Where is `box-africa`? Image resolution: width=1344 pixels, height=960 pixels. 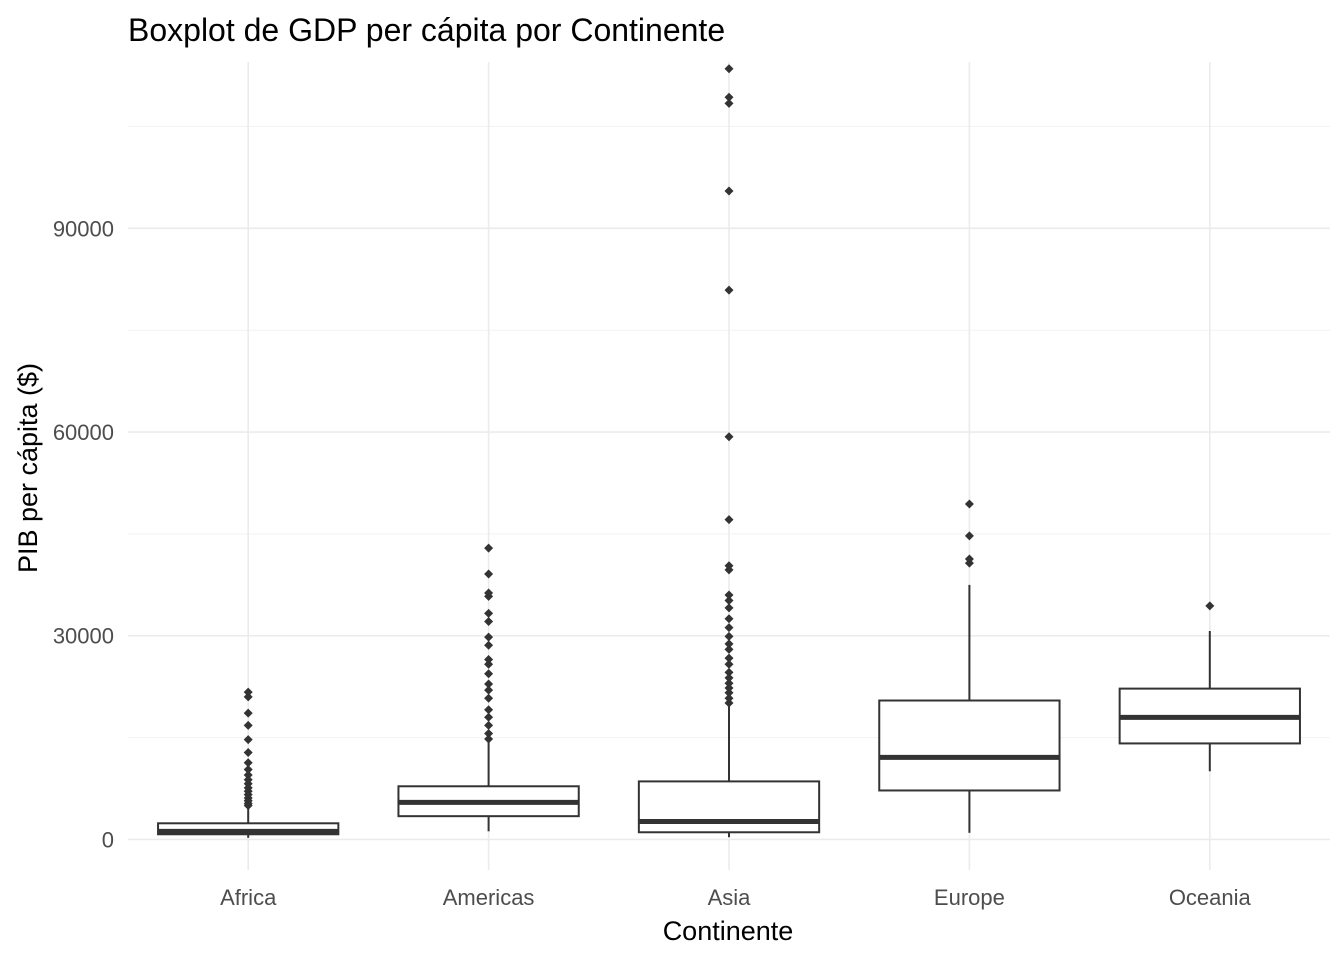 box-africa is located at coordinates (248, 762).